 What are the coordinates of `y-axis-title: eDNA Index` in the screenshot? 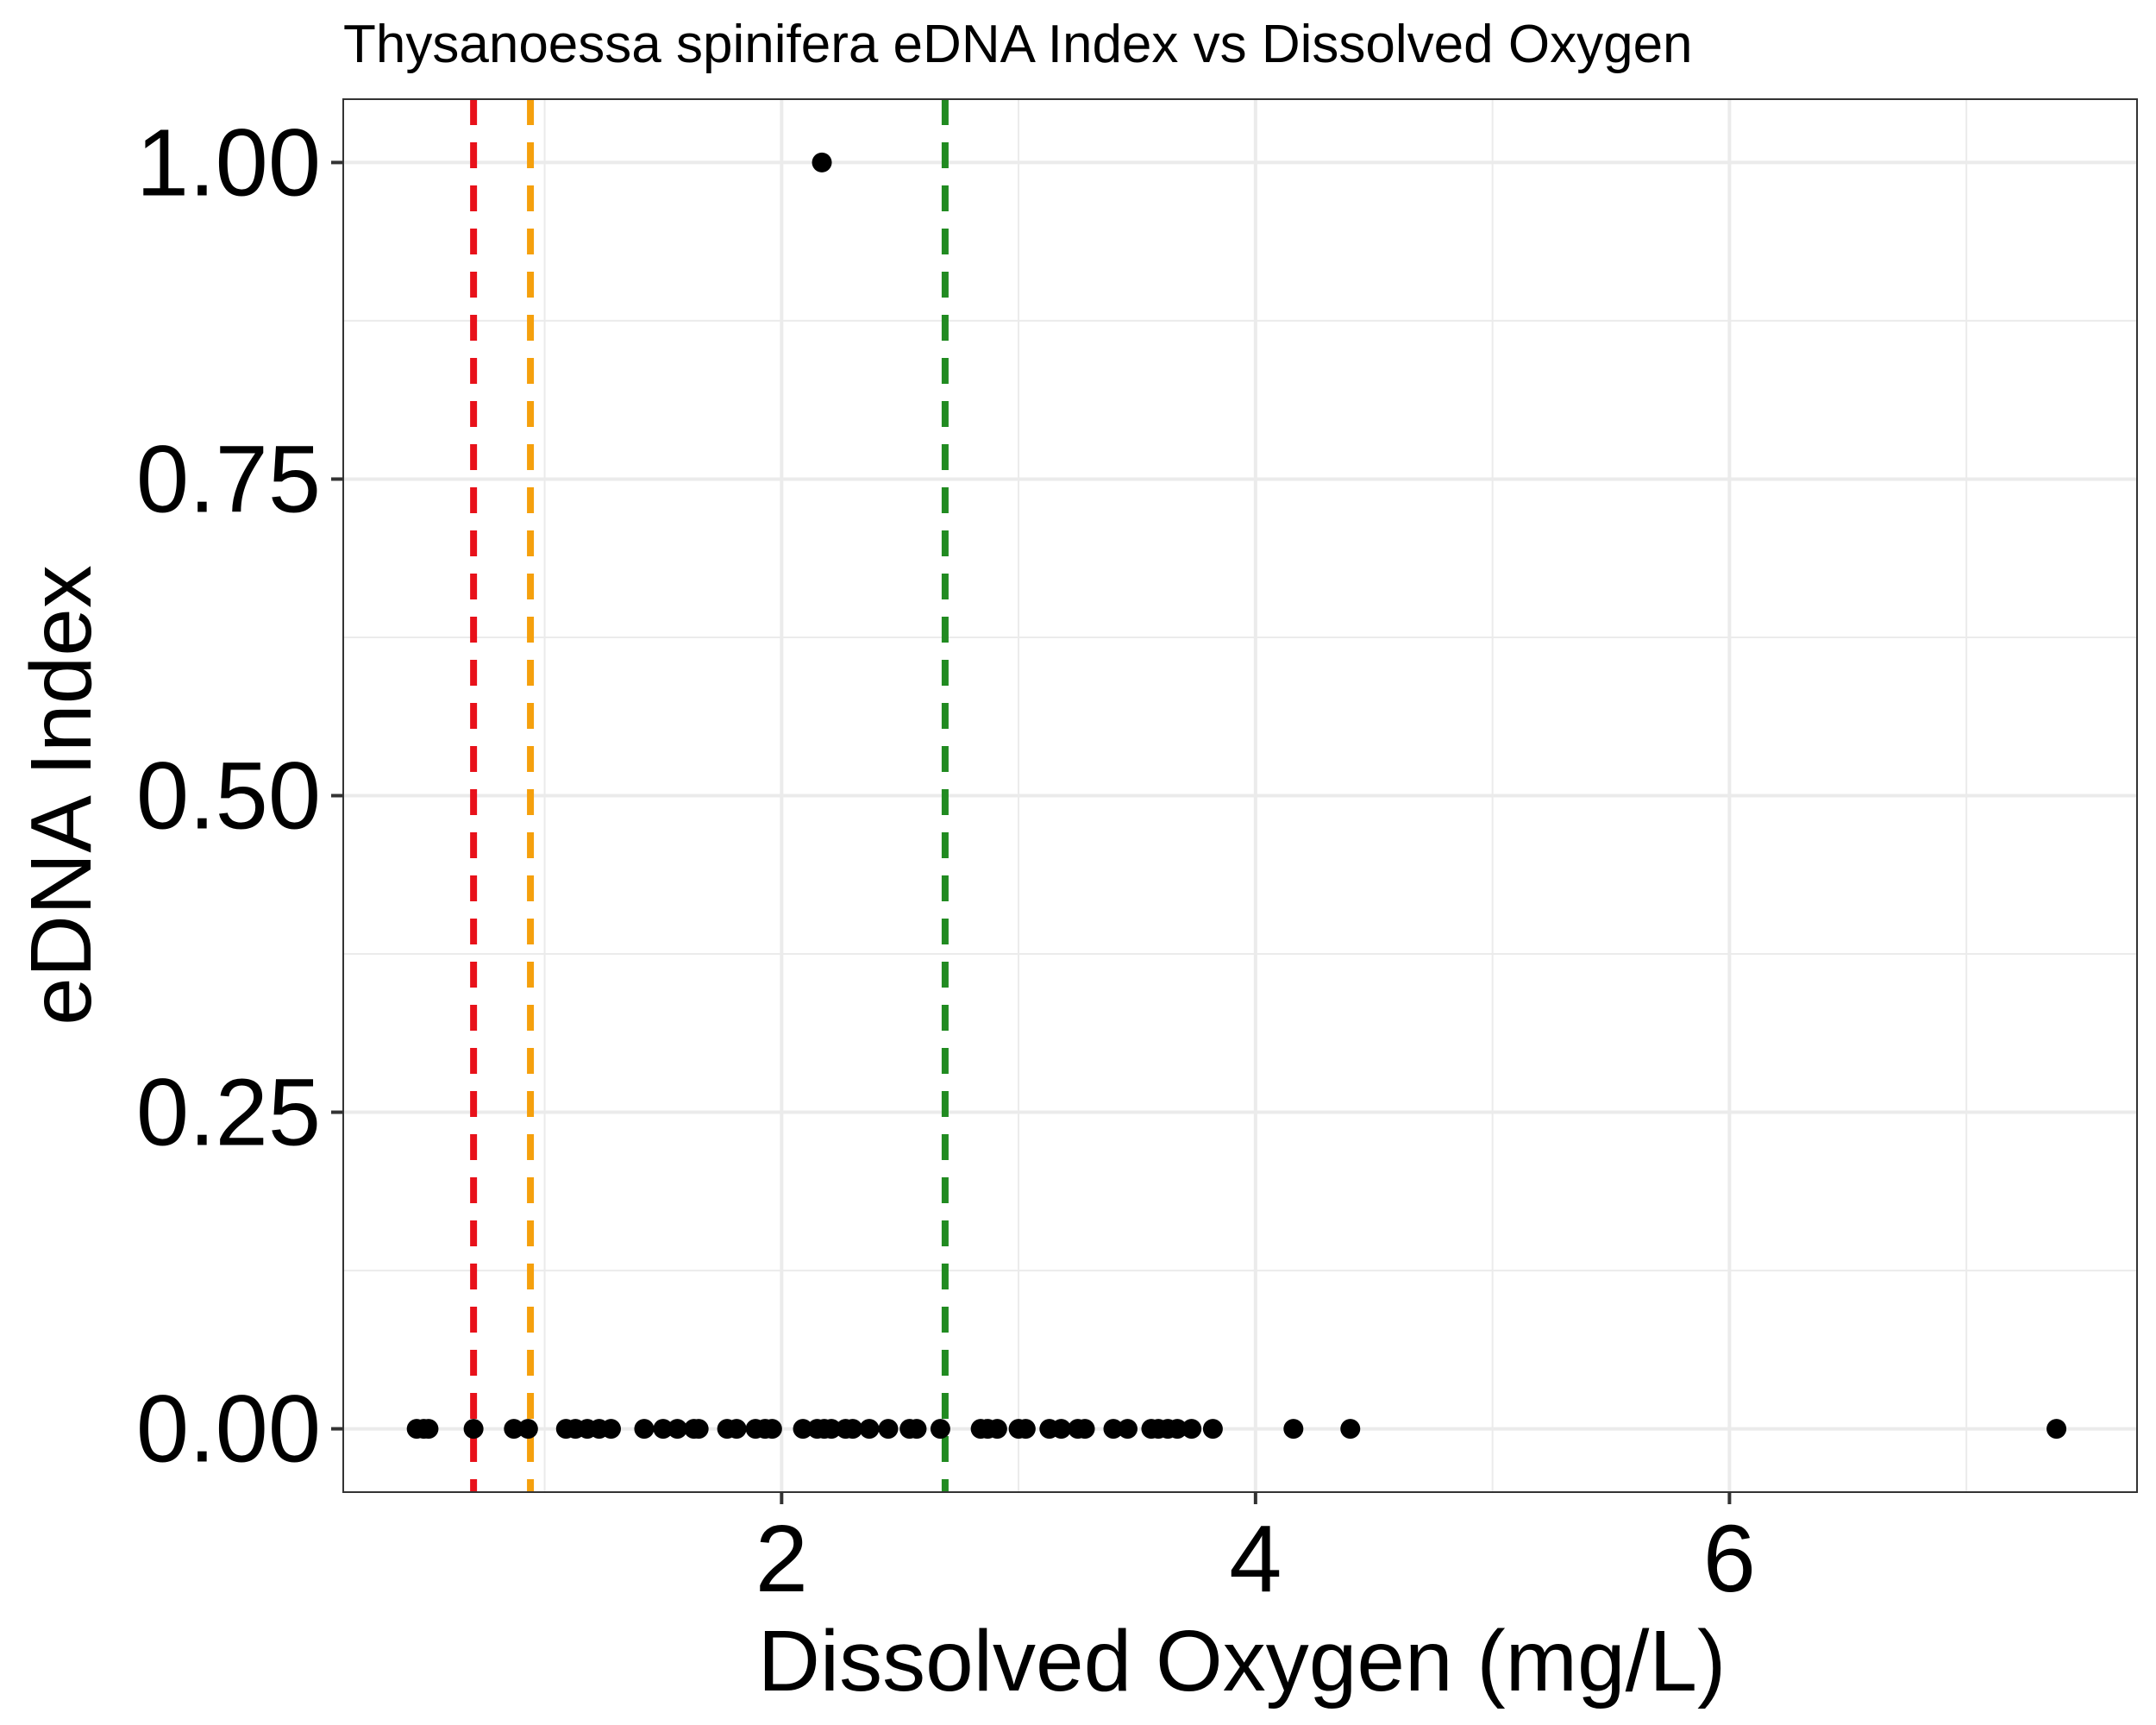 It's located at (61, 795).